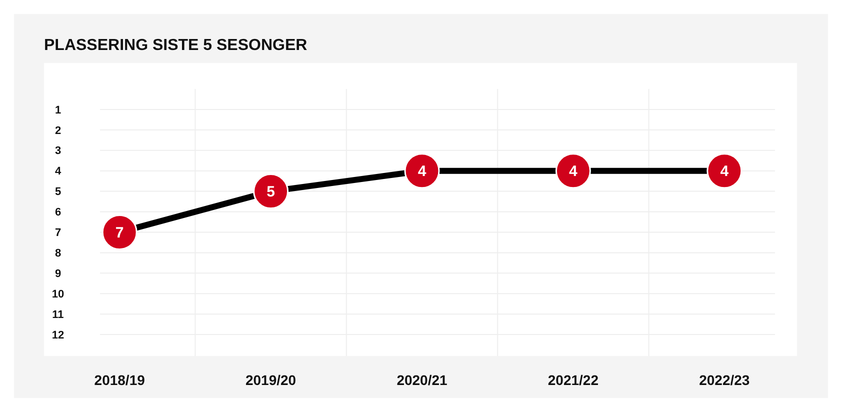  Describe the element at coordinates (724, 380) in the screenshot. I see `x-tick-label: 2022/23` at that location.